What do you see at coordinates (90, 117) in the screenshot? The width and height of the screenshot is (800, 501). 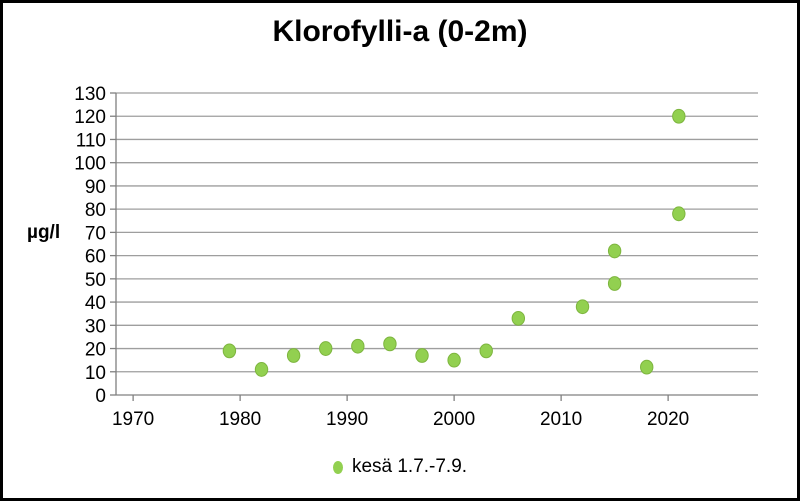 I see `y-tick-label: 120` at bounding box center [90, 117].